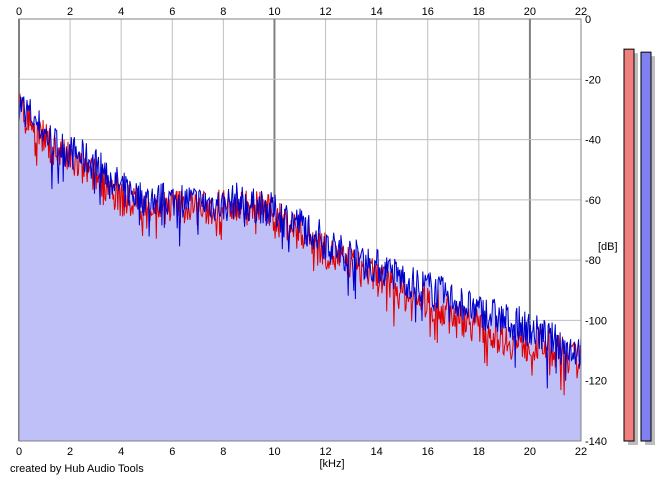 The width and height of the screenshot is (664, 481). What do you see at coordinates (172, 12) in the screenshot?
I see `x-tick-label-top: 6` at bounding box center [172, 12].